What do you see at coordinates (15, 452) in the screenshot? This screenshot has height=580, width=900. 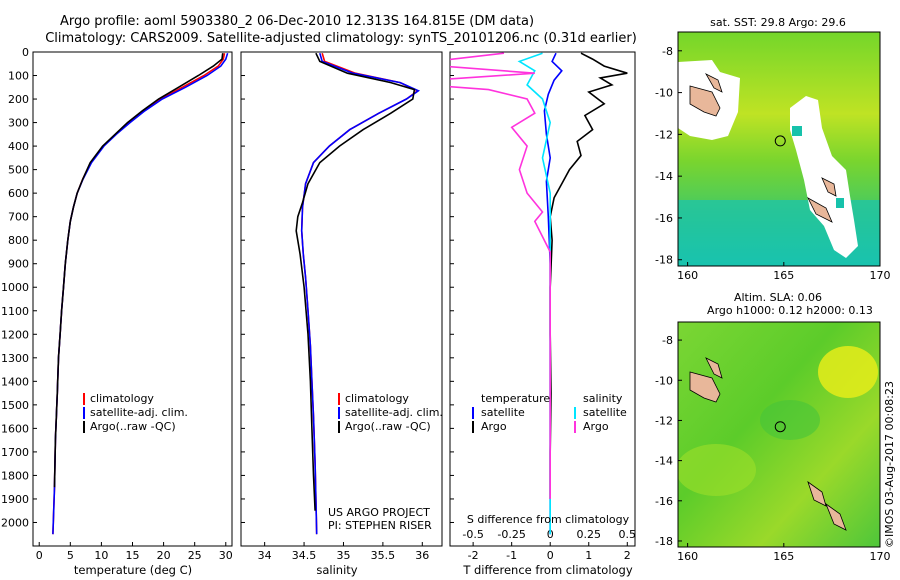 I see `depth-tick-label: 1700` at bounding box center [15, 452].